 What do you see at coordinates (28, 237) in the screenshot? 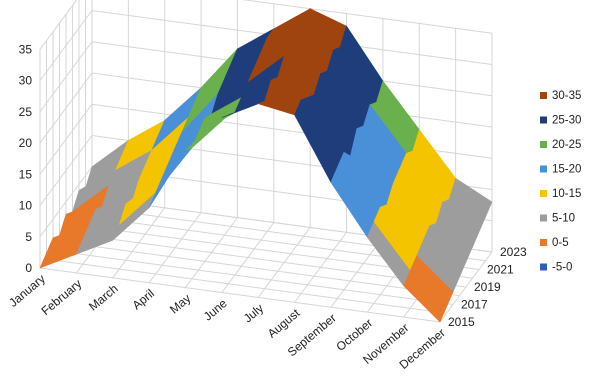
I see `z-tick-label: 5` at bounding box center [28, 237].